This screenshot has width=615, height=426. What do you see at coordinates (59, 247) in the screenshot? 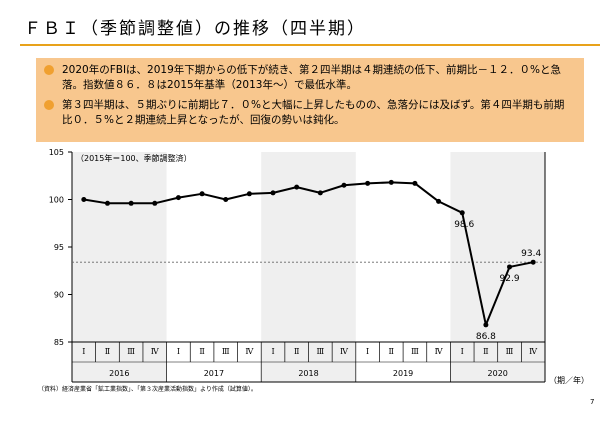
I see `y-tick-label: 95` at bounding box center [59, 247].